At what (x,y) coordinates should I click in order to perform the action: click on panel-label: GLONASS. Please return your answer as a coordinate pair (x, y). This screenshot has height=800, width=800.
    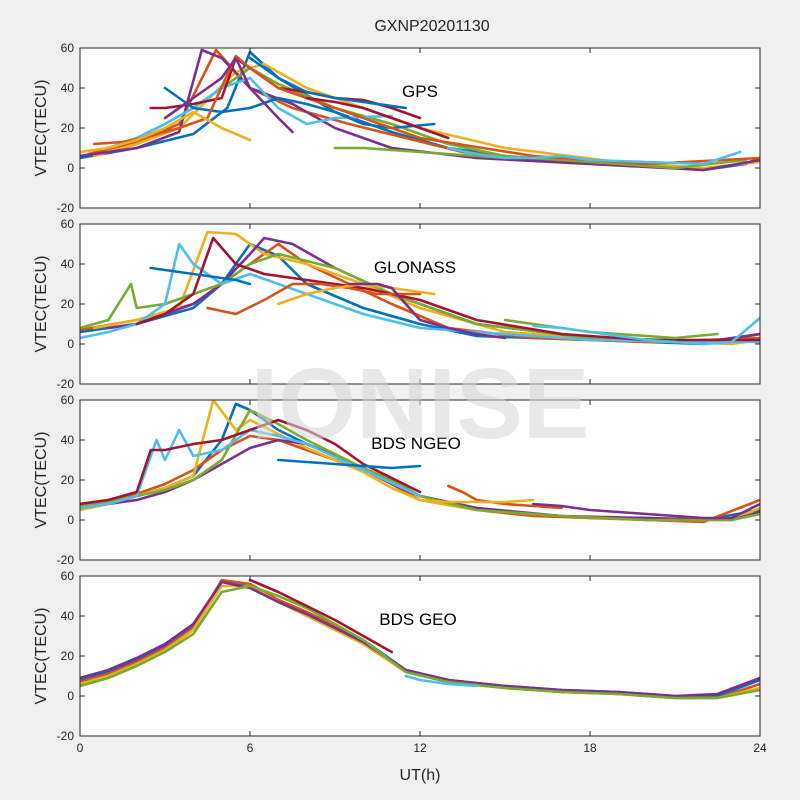
    Looking at the image, I should click on (415, 267).